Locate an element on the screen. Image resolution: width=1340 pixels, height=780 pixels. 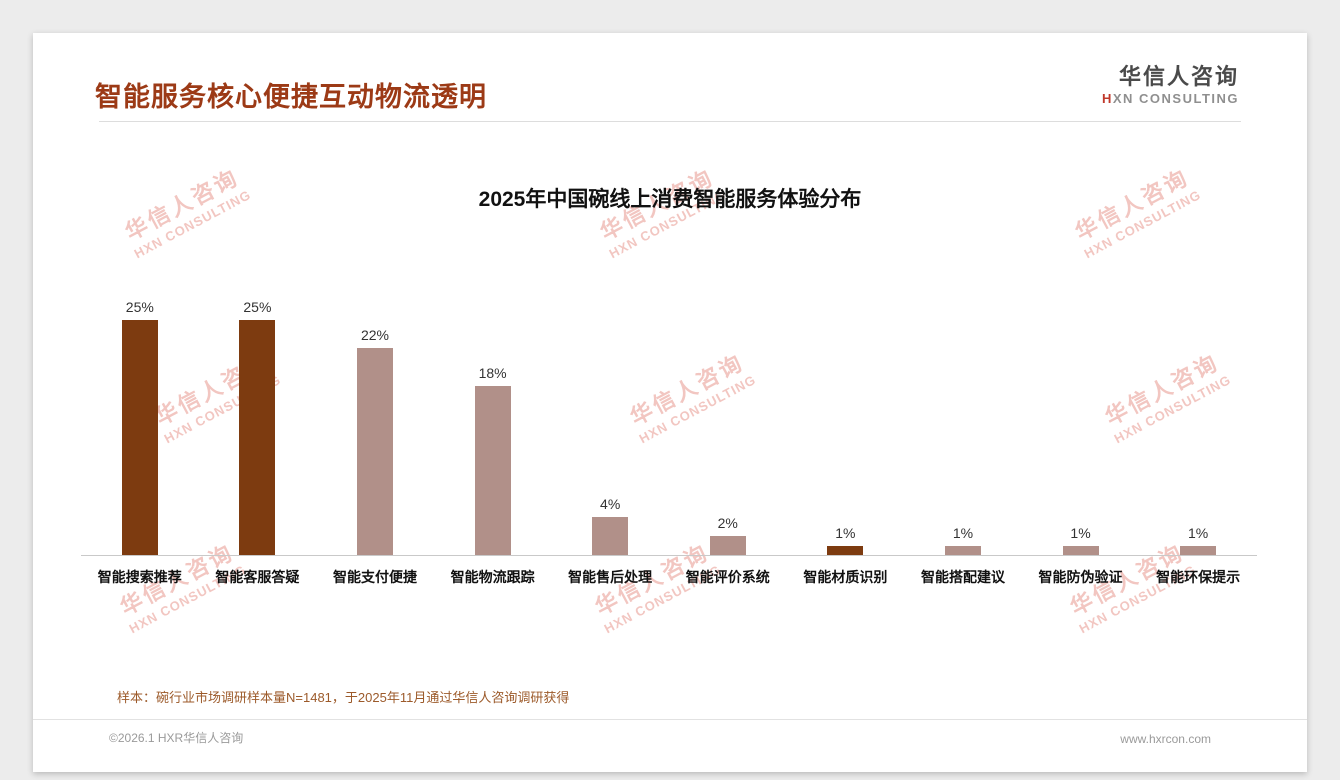
logo-en-text: HXN CONSULTING is located at coordinates (1170, 99).